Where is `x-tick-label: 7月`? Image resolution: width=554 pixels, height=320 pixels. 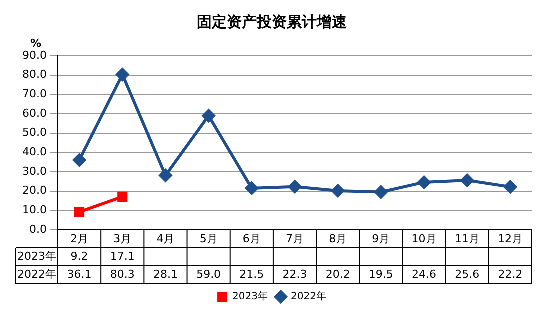
x-tick-label: 7月 is located at coordinates (295, 239).